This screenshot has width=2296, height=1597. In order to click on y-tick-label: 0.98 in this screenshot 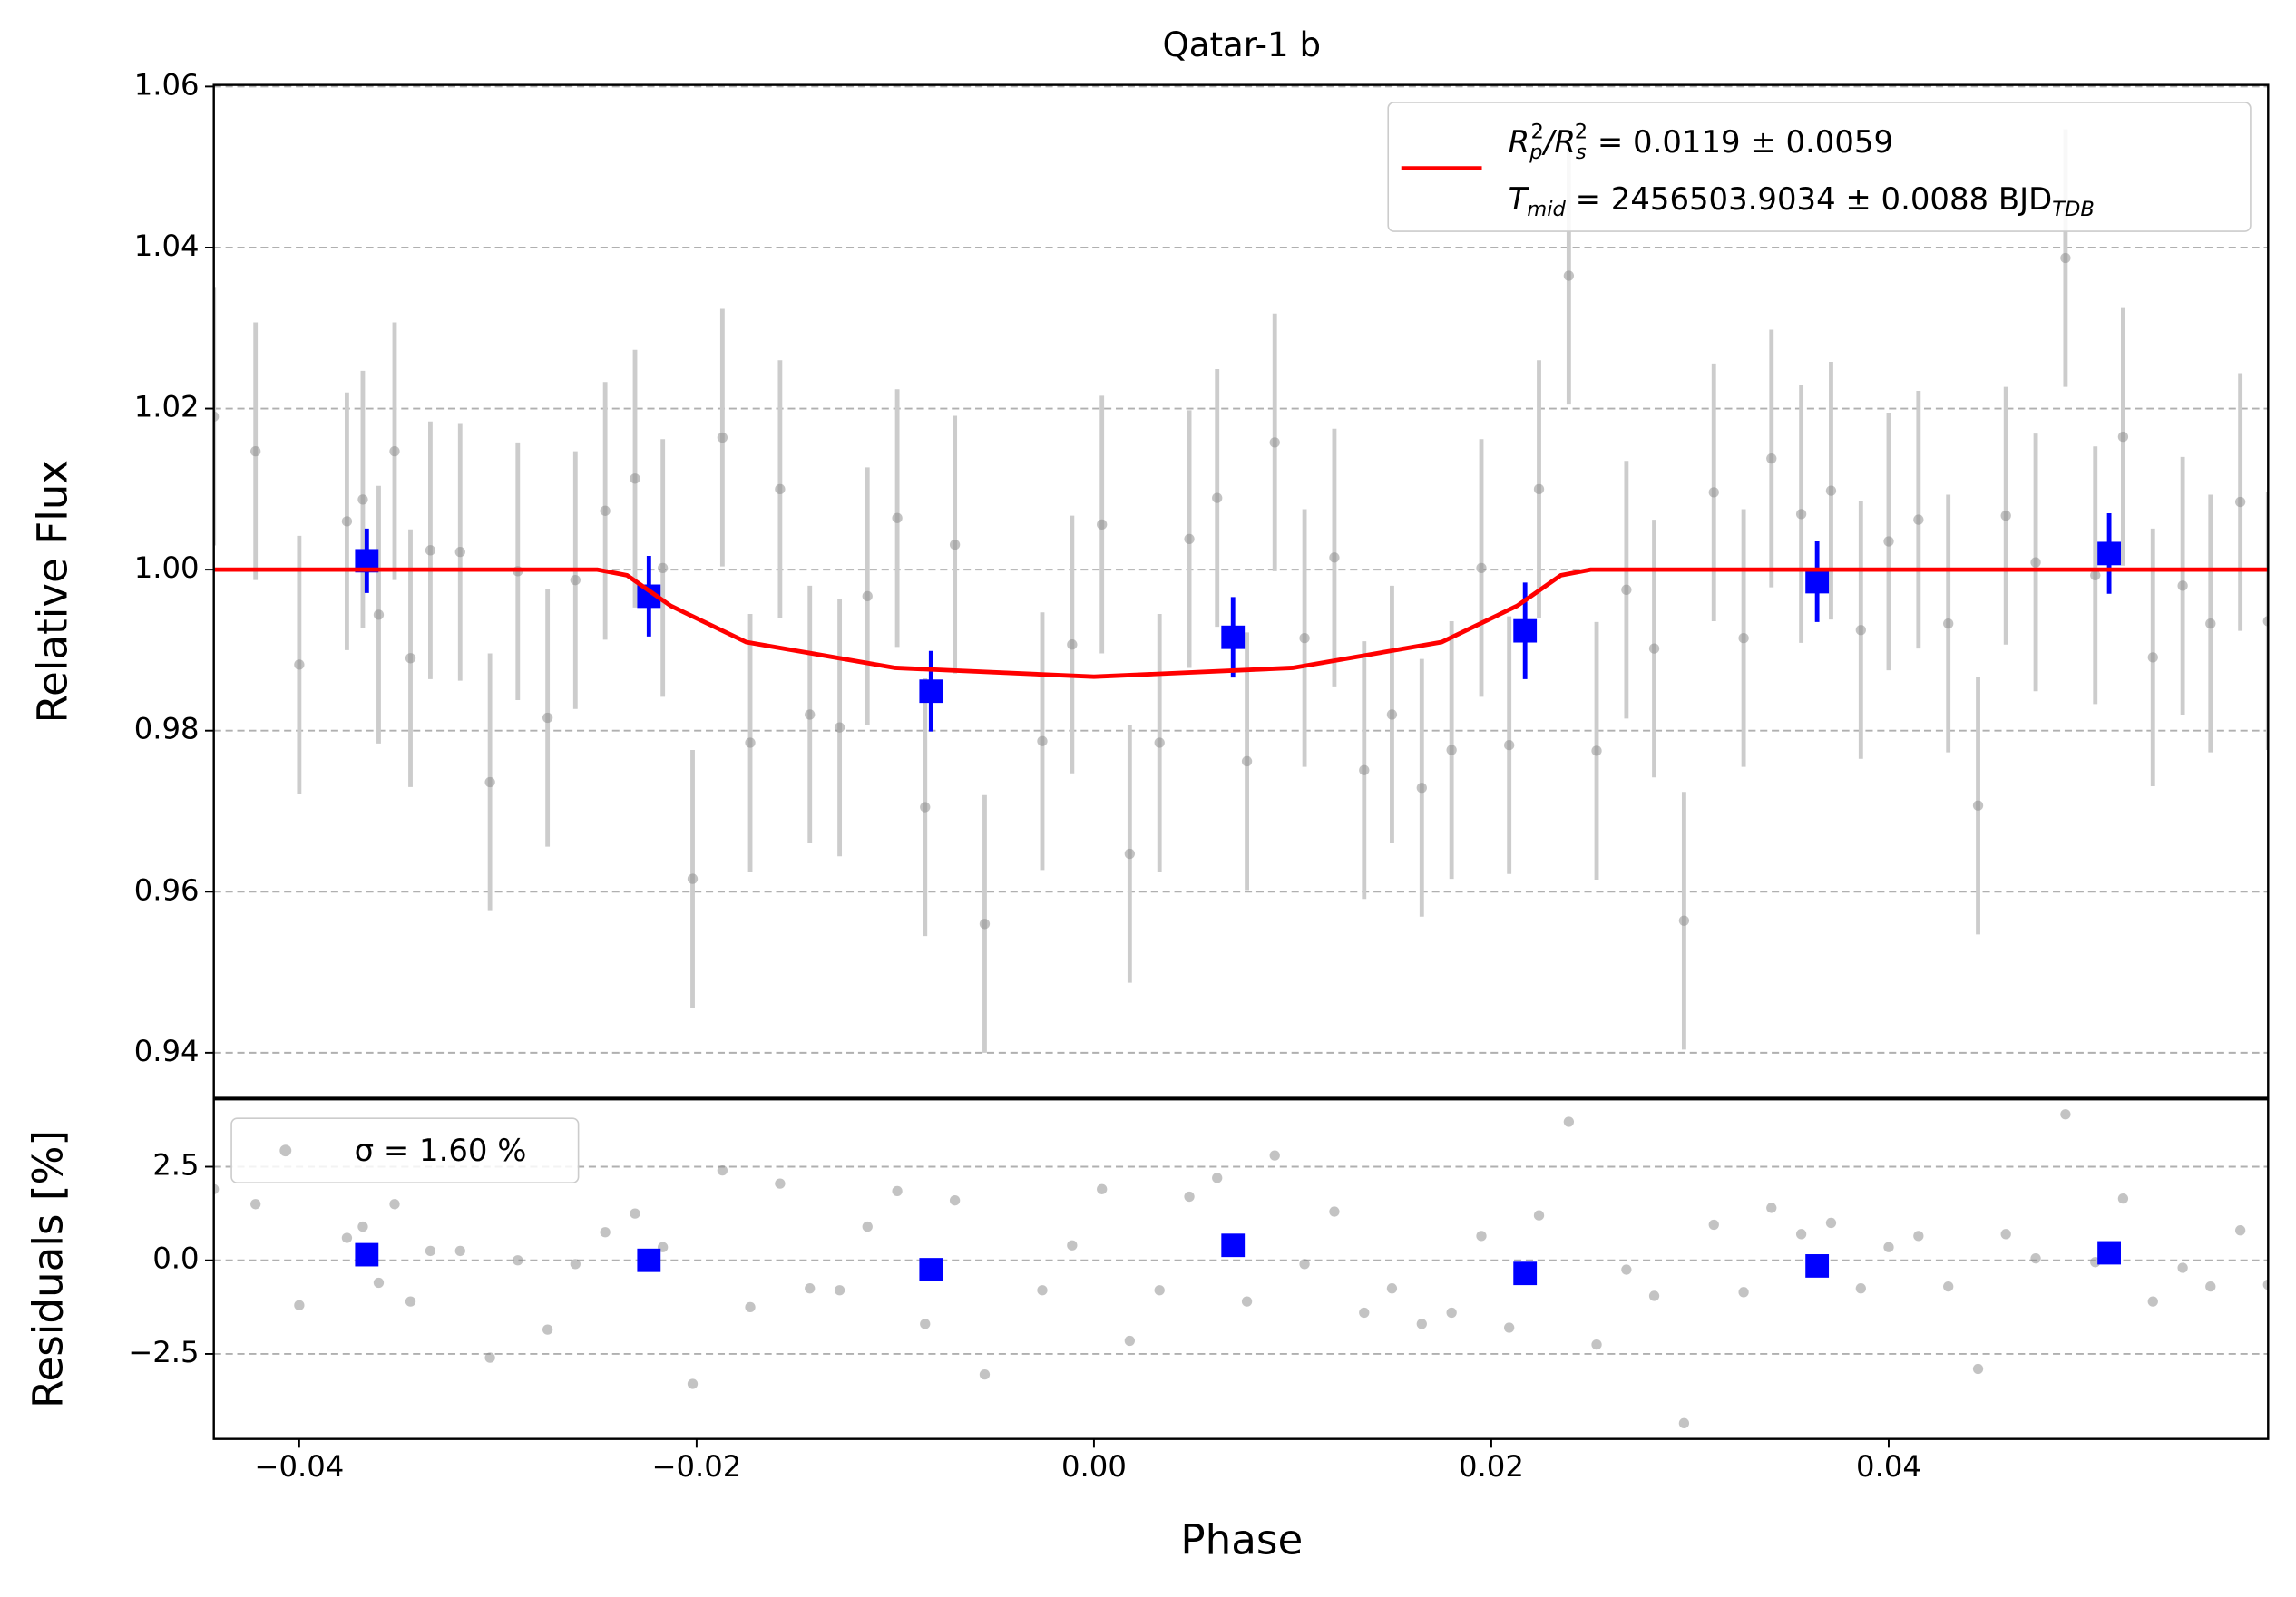, I will do `click(167, 729)`.